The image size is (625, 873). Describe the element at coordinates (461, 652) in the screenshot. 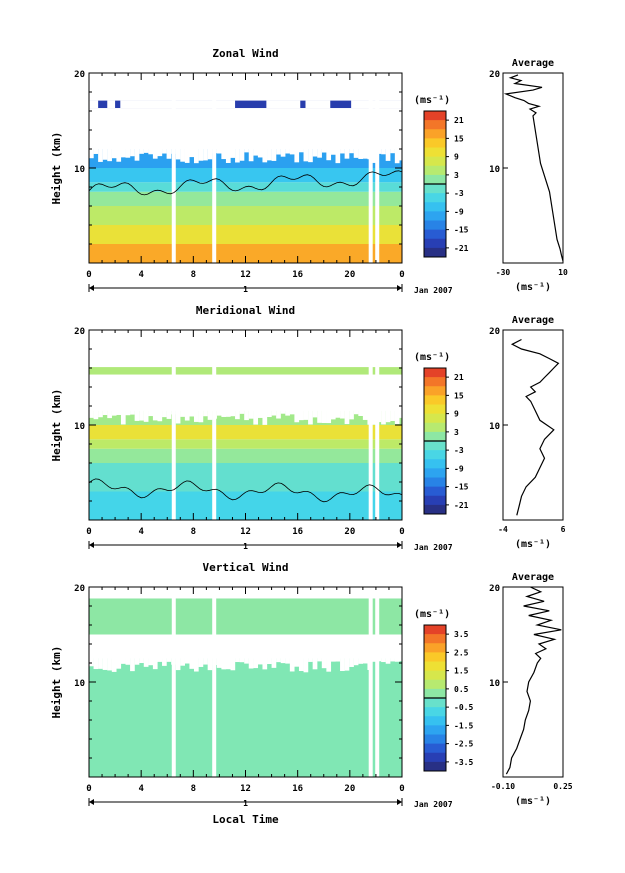

I see `colorbar-tick-label: 2.5` at that location.